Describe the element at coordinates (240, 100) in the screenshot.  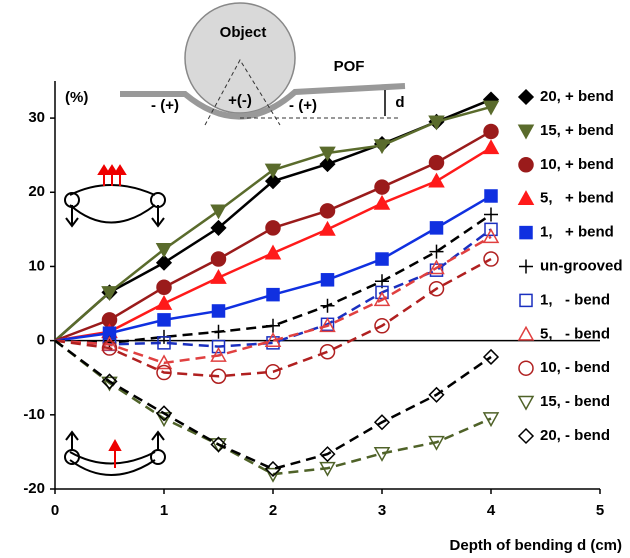
I see `annotation: +(-)` at that location.